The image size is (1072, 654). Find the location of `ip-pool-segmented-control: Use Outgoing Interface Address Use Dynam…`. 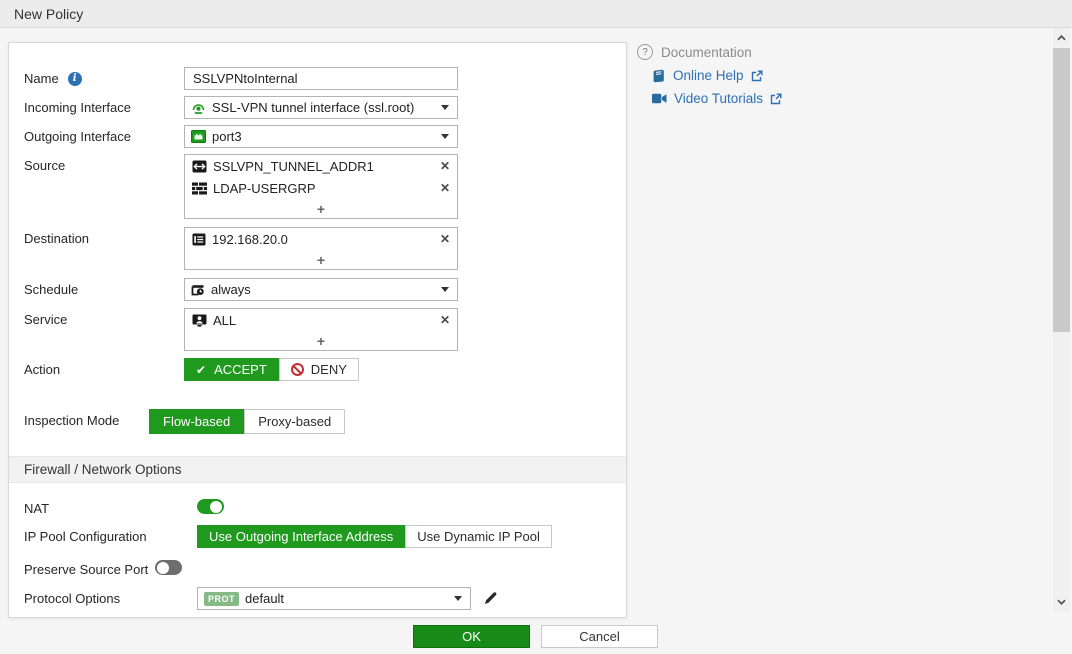

ip-pool-segmented-control: Use Outgoing Interface Address Use Dynam… is located at coordinates (374, 536).